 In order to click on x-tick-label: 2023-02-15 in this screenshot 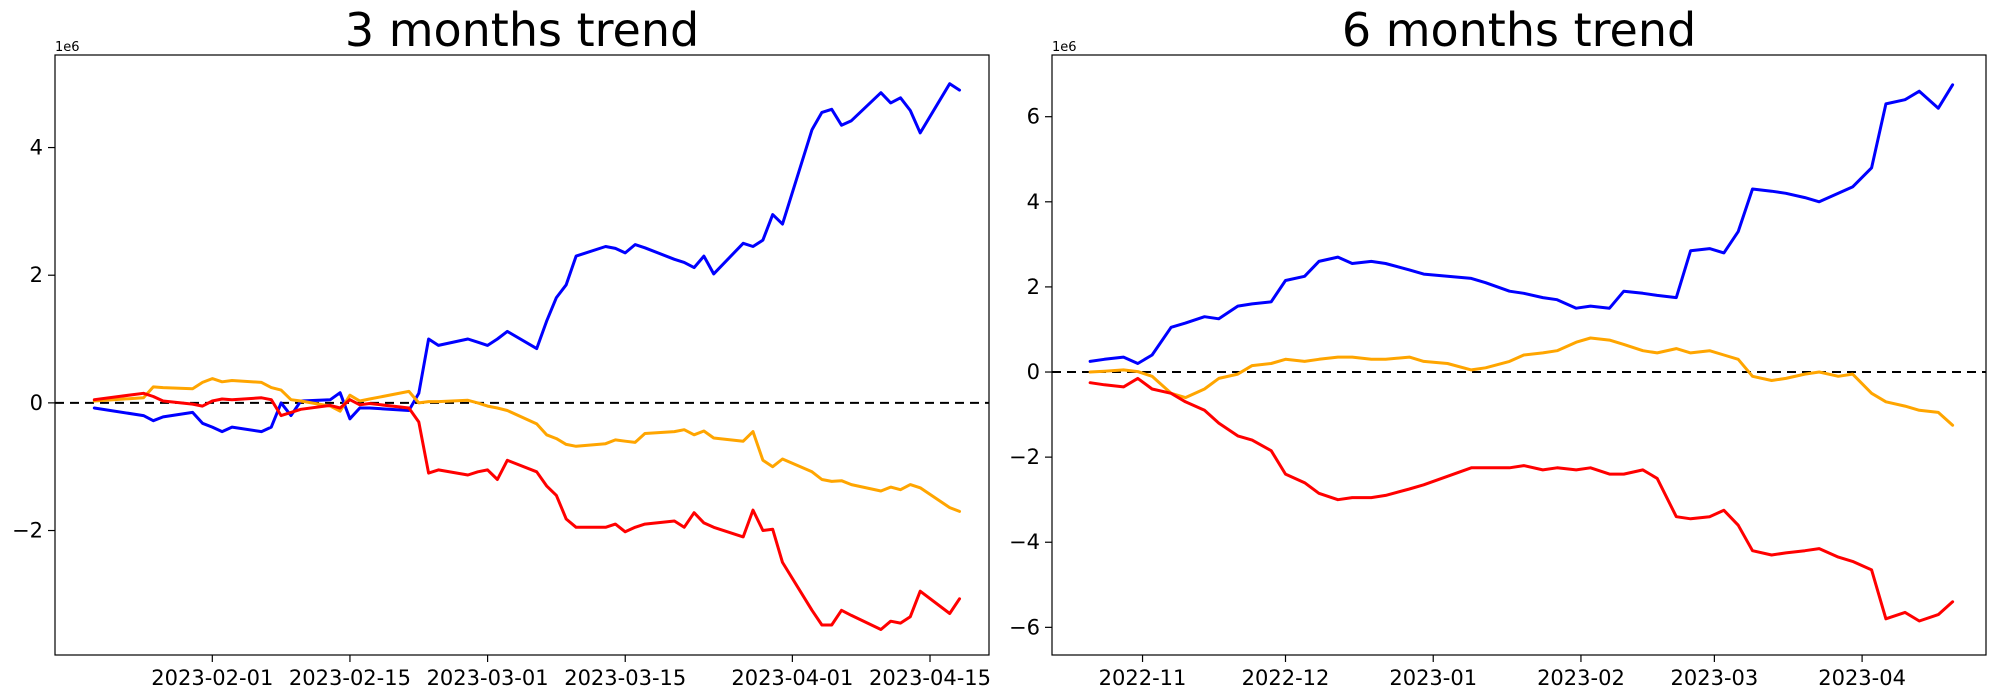, I will do `click(350, 678)`.